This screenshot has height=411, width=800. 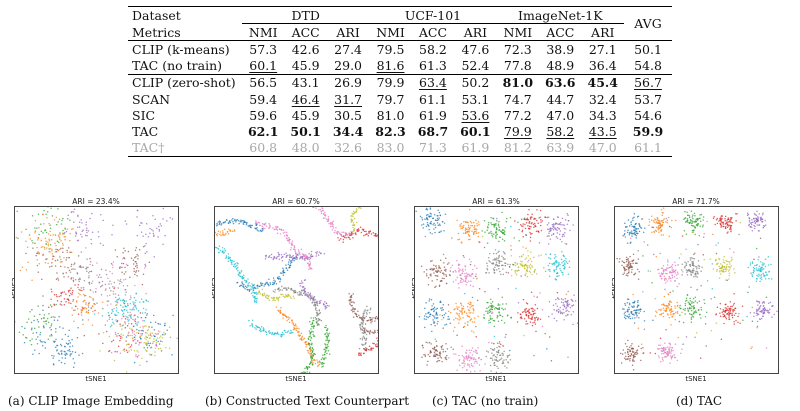 What do you see at coordinates (305, 82) in the screenshot?
I see `row-cell: 43.1` at bounding box center [305, 82].